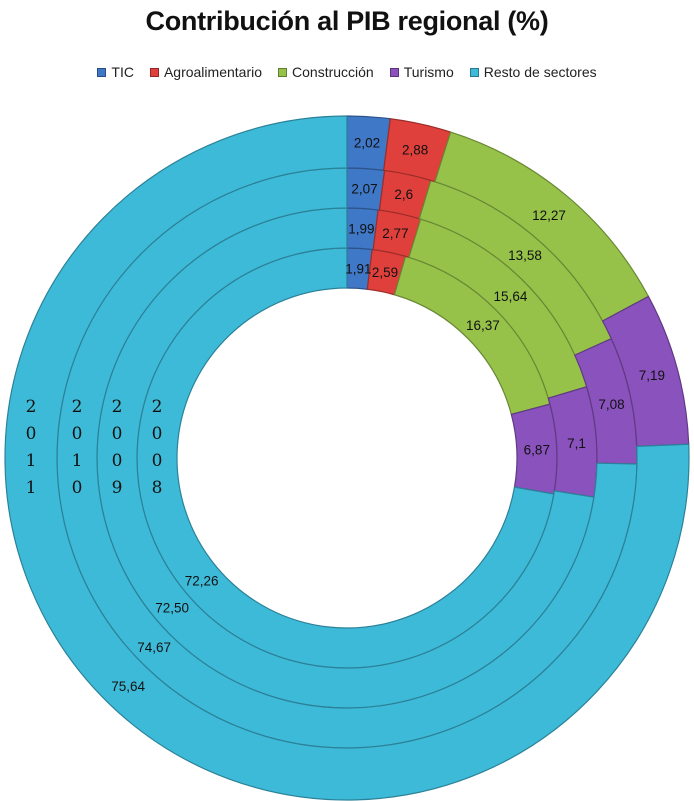  I want to click on year-label-2010-char-1: 0, so click(77, 434).